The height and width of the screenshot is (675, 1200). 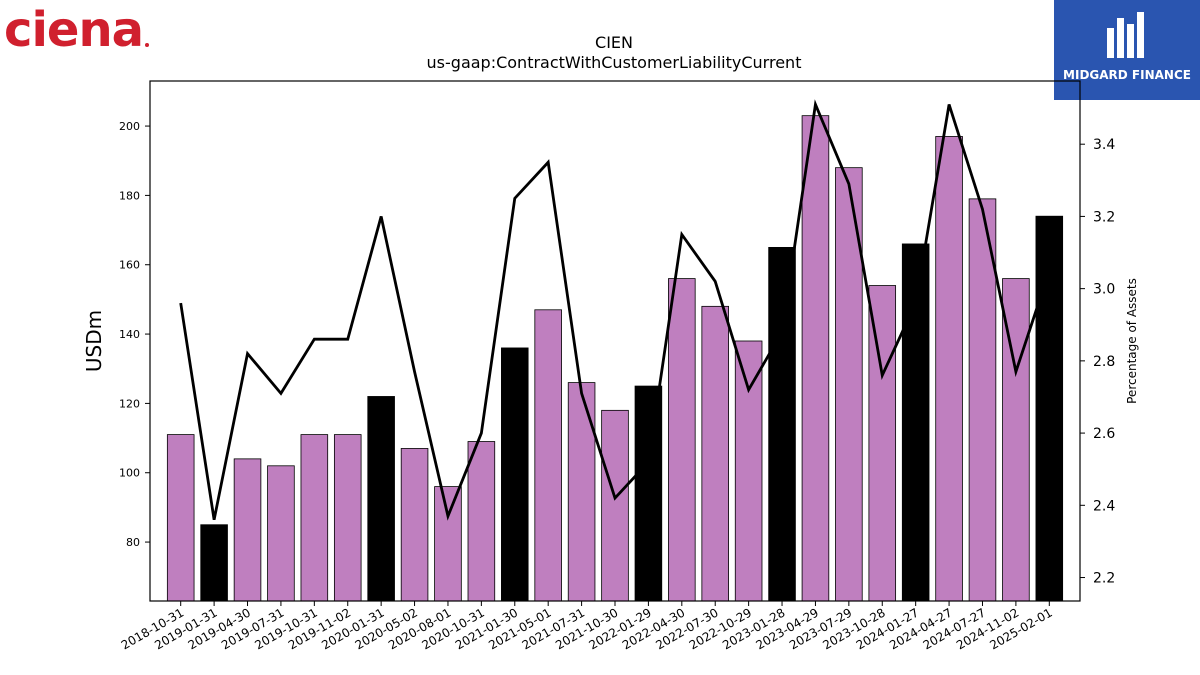 What do you see at coordinates (1104, 145) in the screenshot?
I see `y2-tick-label: 3.4` at bounding box center [1104, 145].